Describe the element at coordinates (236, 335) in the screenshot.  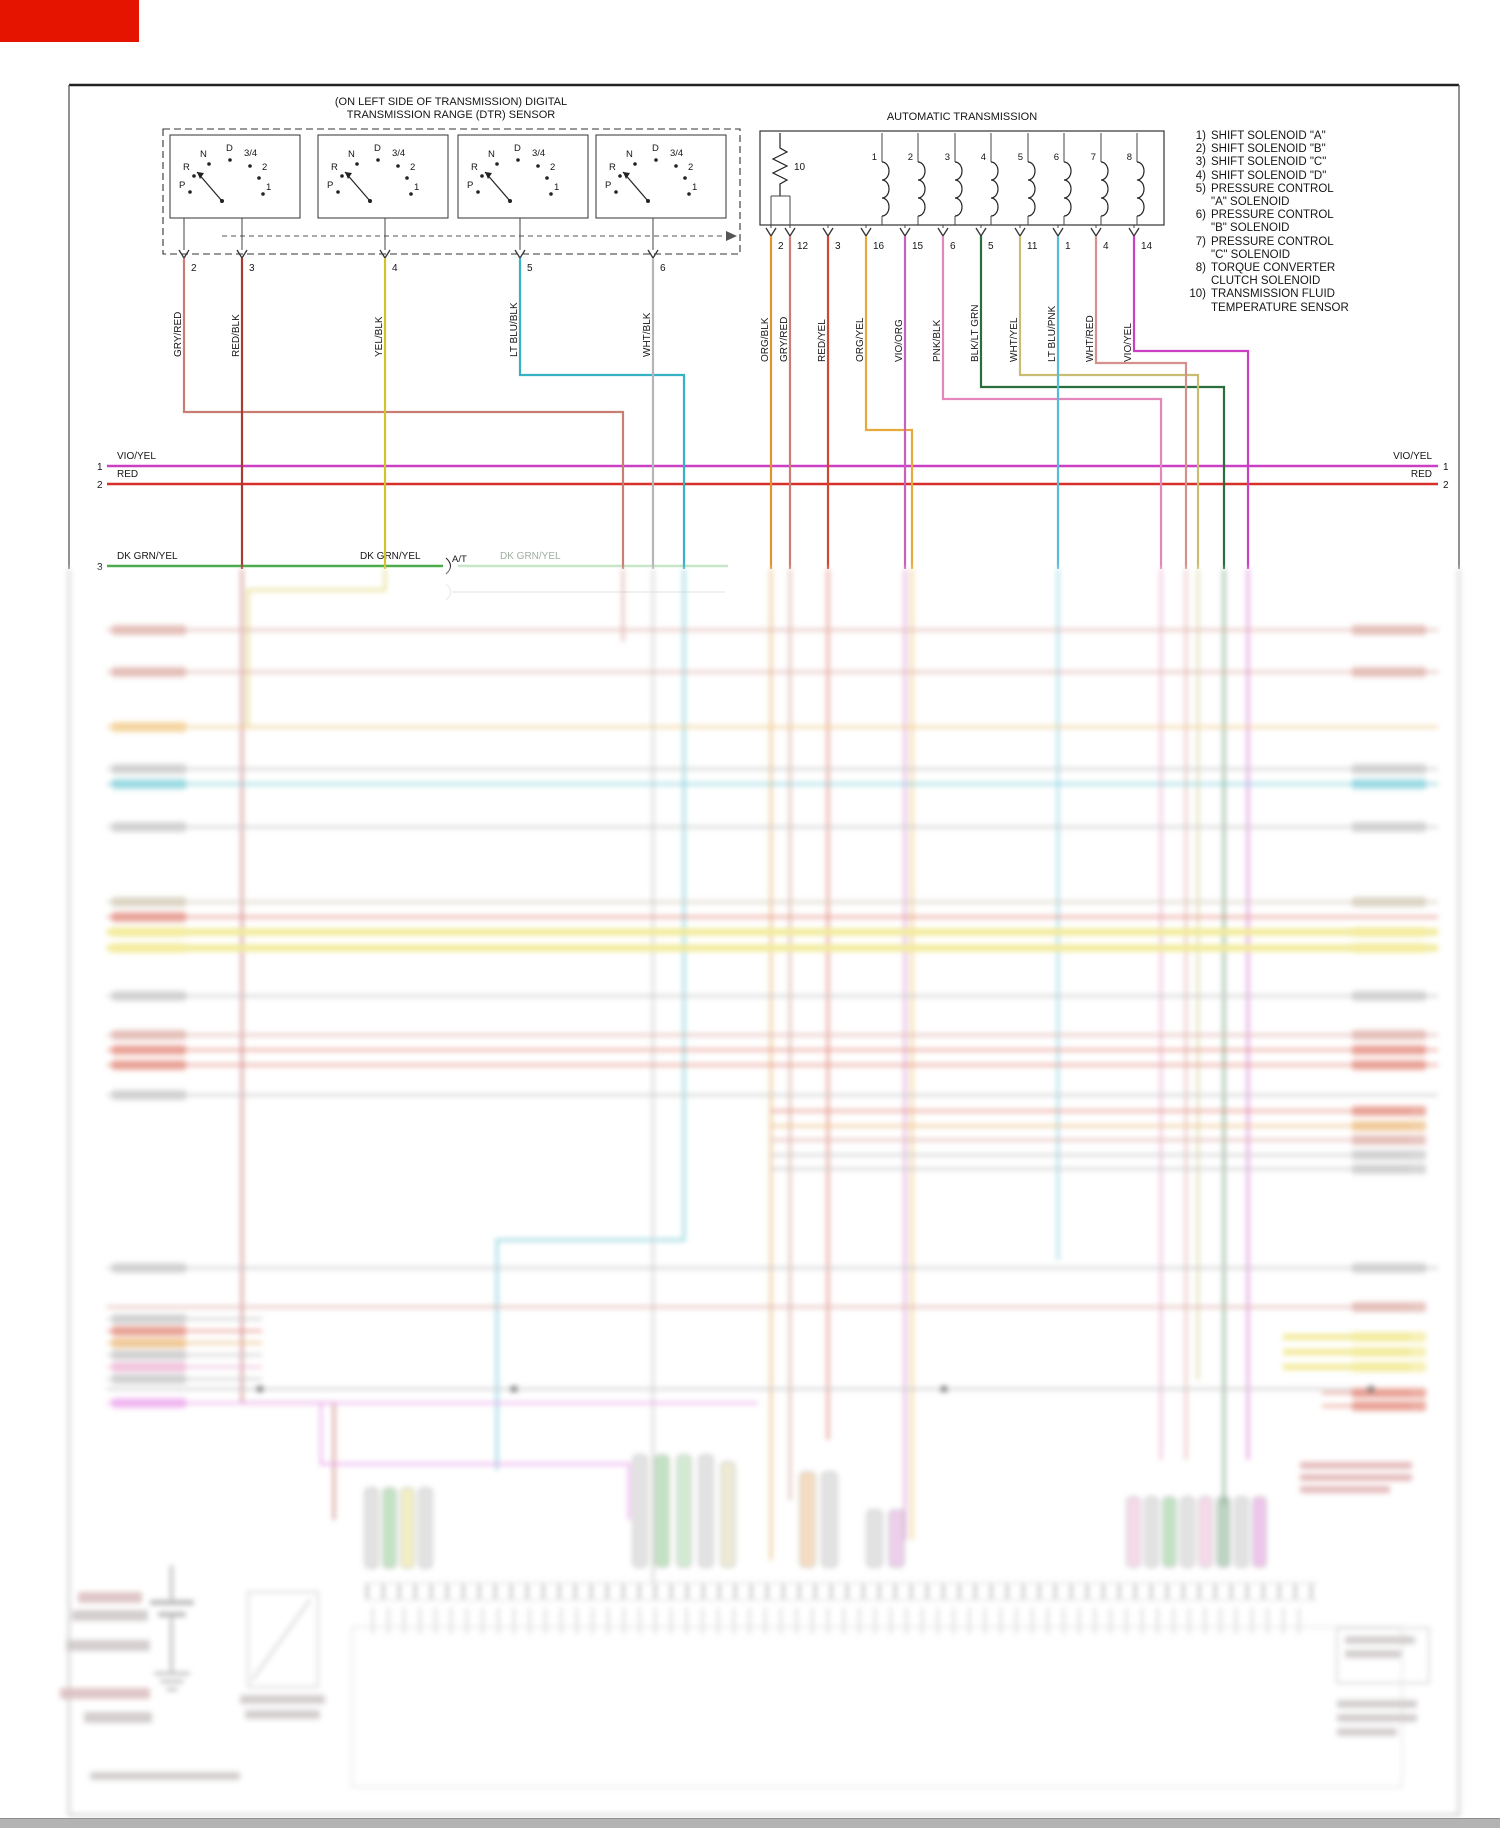
I see `wire-color-label: RED/BLK` at that location.